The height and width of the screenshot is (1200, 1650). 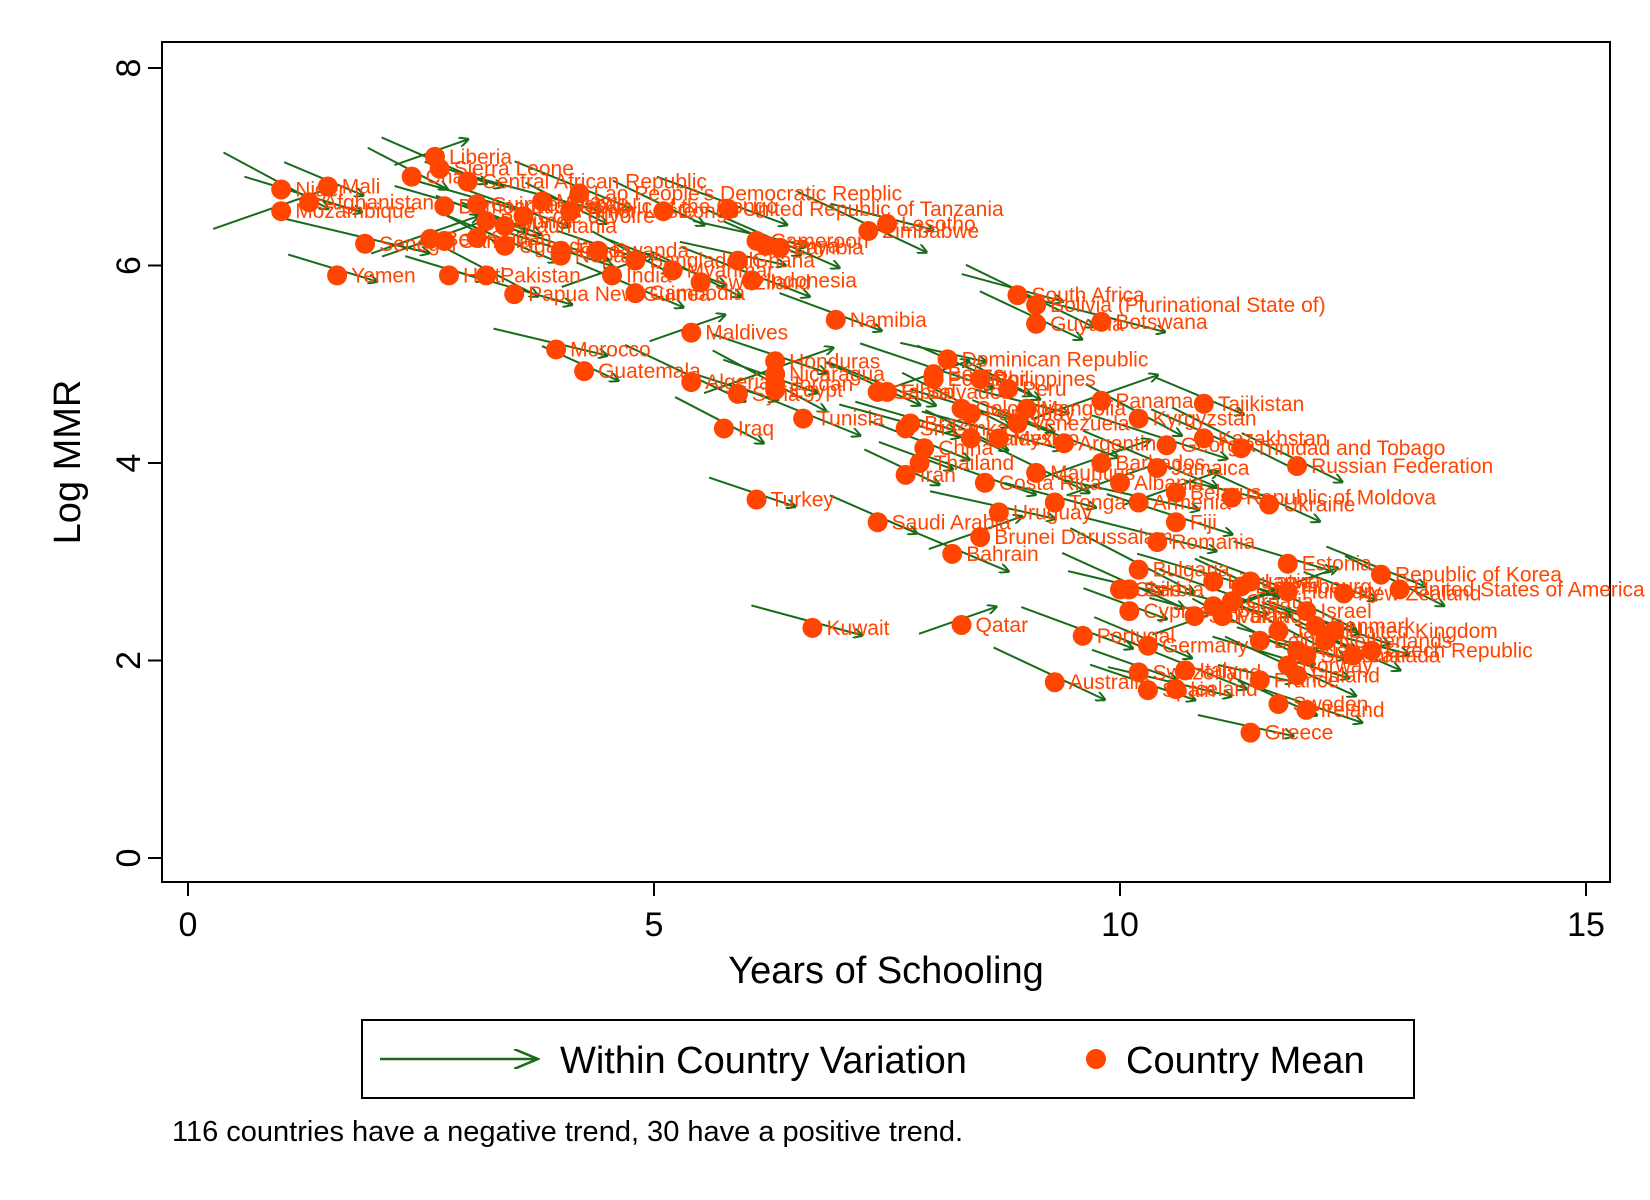 What do you see at coordinates (1224, 689) in the screenshot?
I see `country-label: Iceland` at bounding box center [1224, 689].